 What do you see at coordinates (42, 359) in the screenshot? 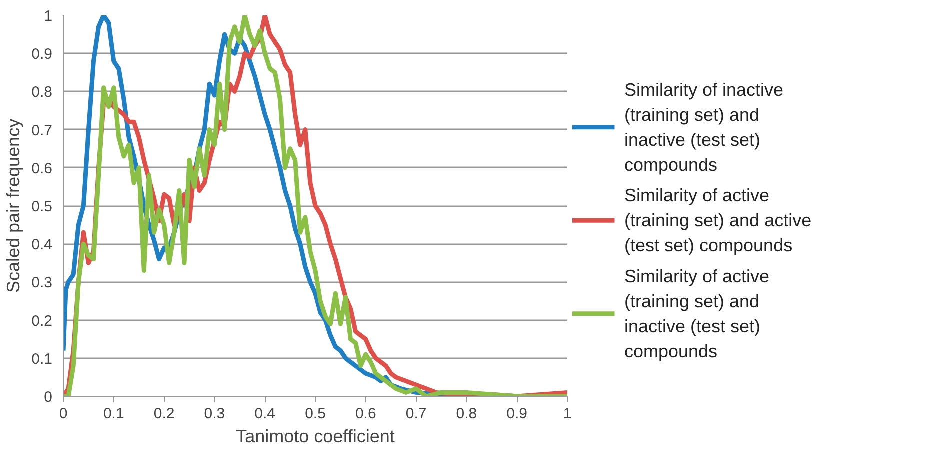
I see `y-tick-label: 0.1` at bounding box center [42, 359].